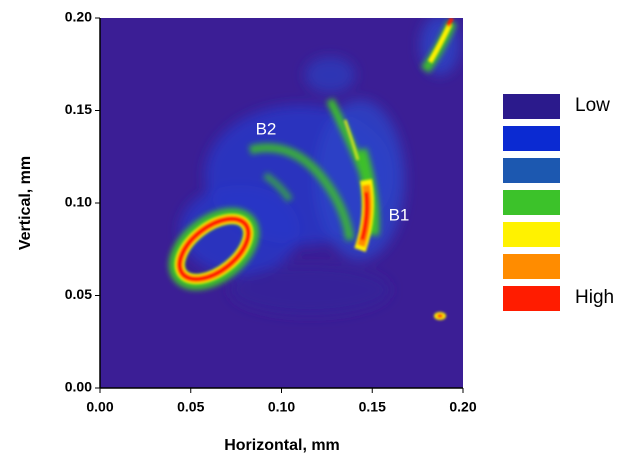  I want to click on y-tick-label: 0.10, so click(78, 202).